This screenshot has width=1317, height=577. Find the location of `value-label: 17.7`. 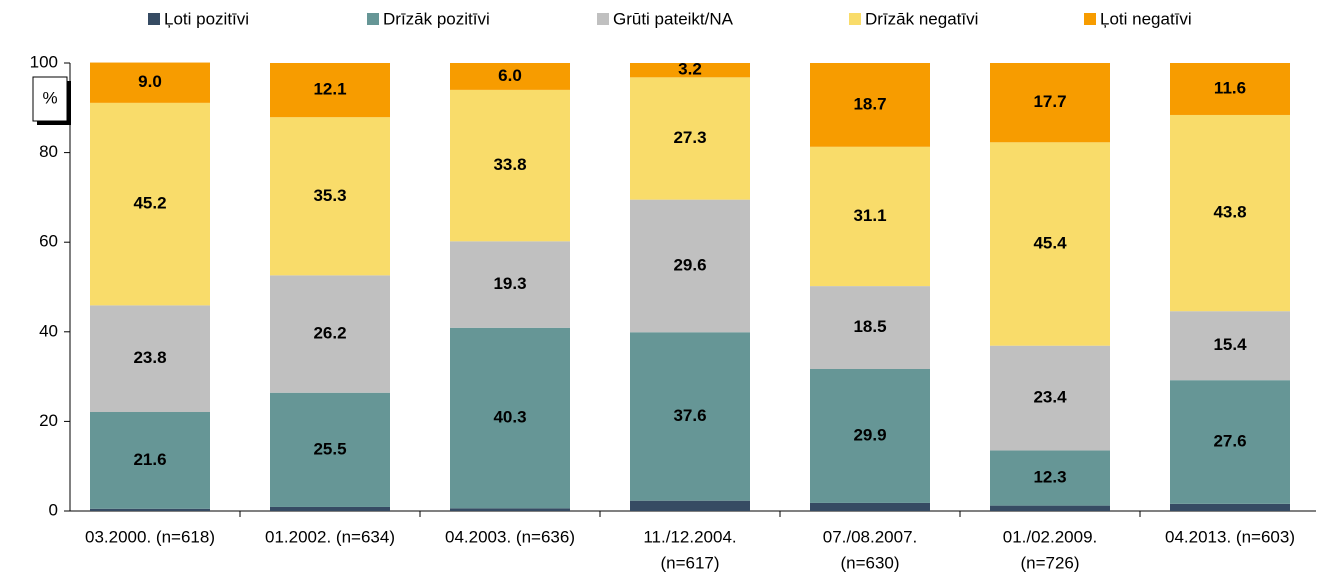

value-label: 17.7 is located at coordinates (1049, 101).